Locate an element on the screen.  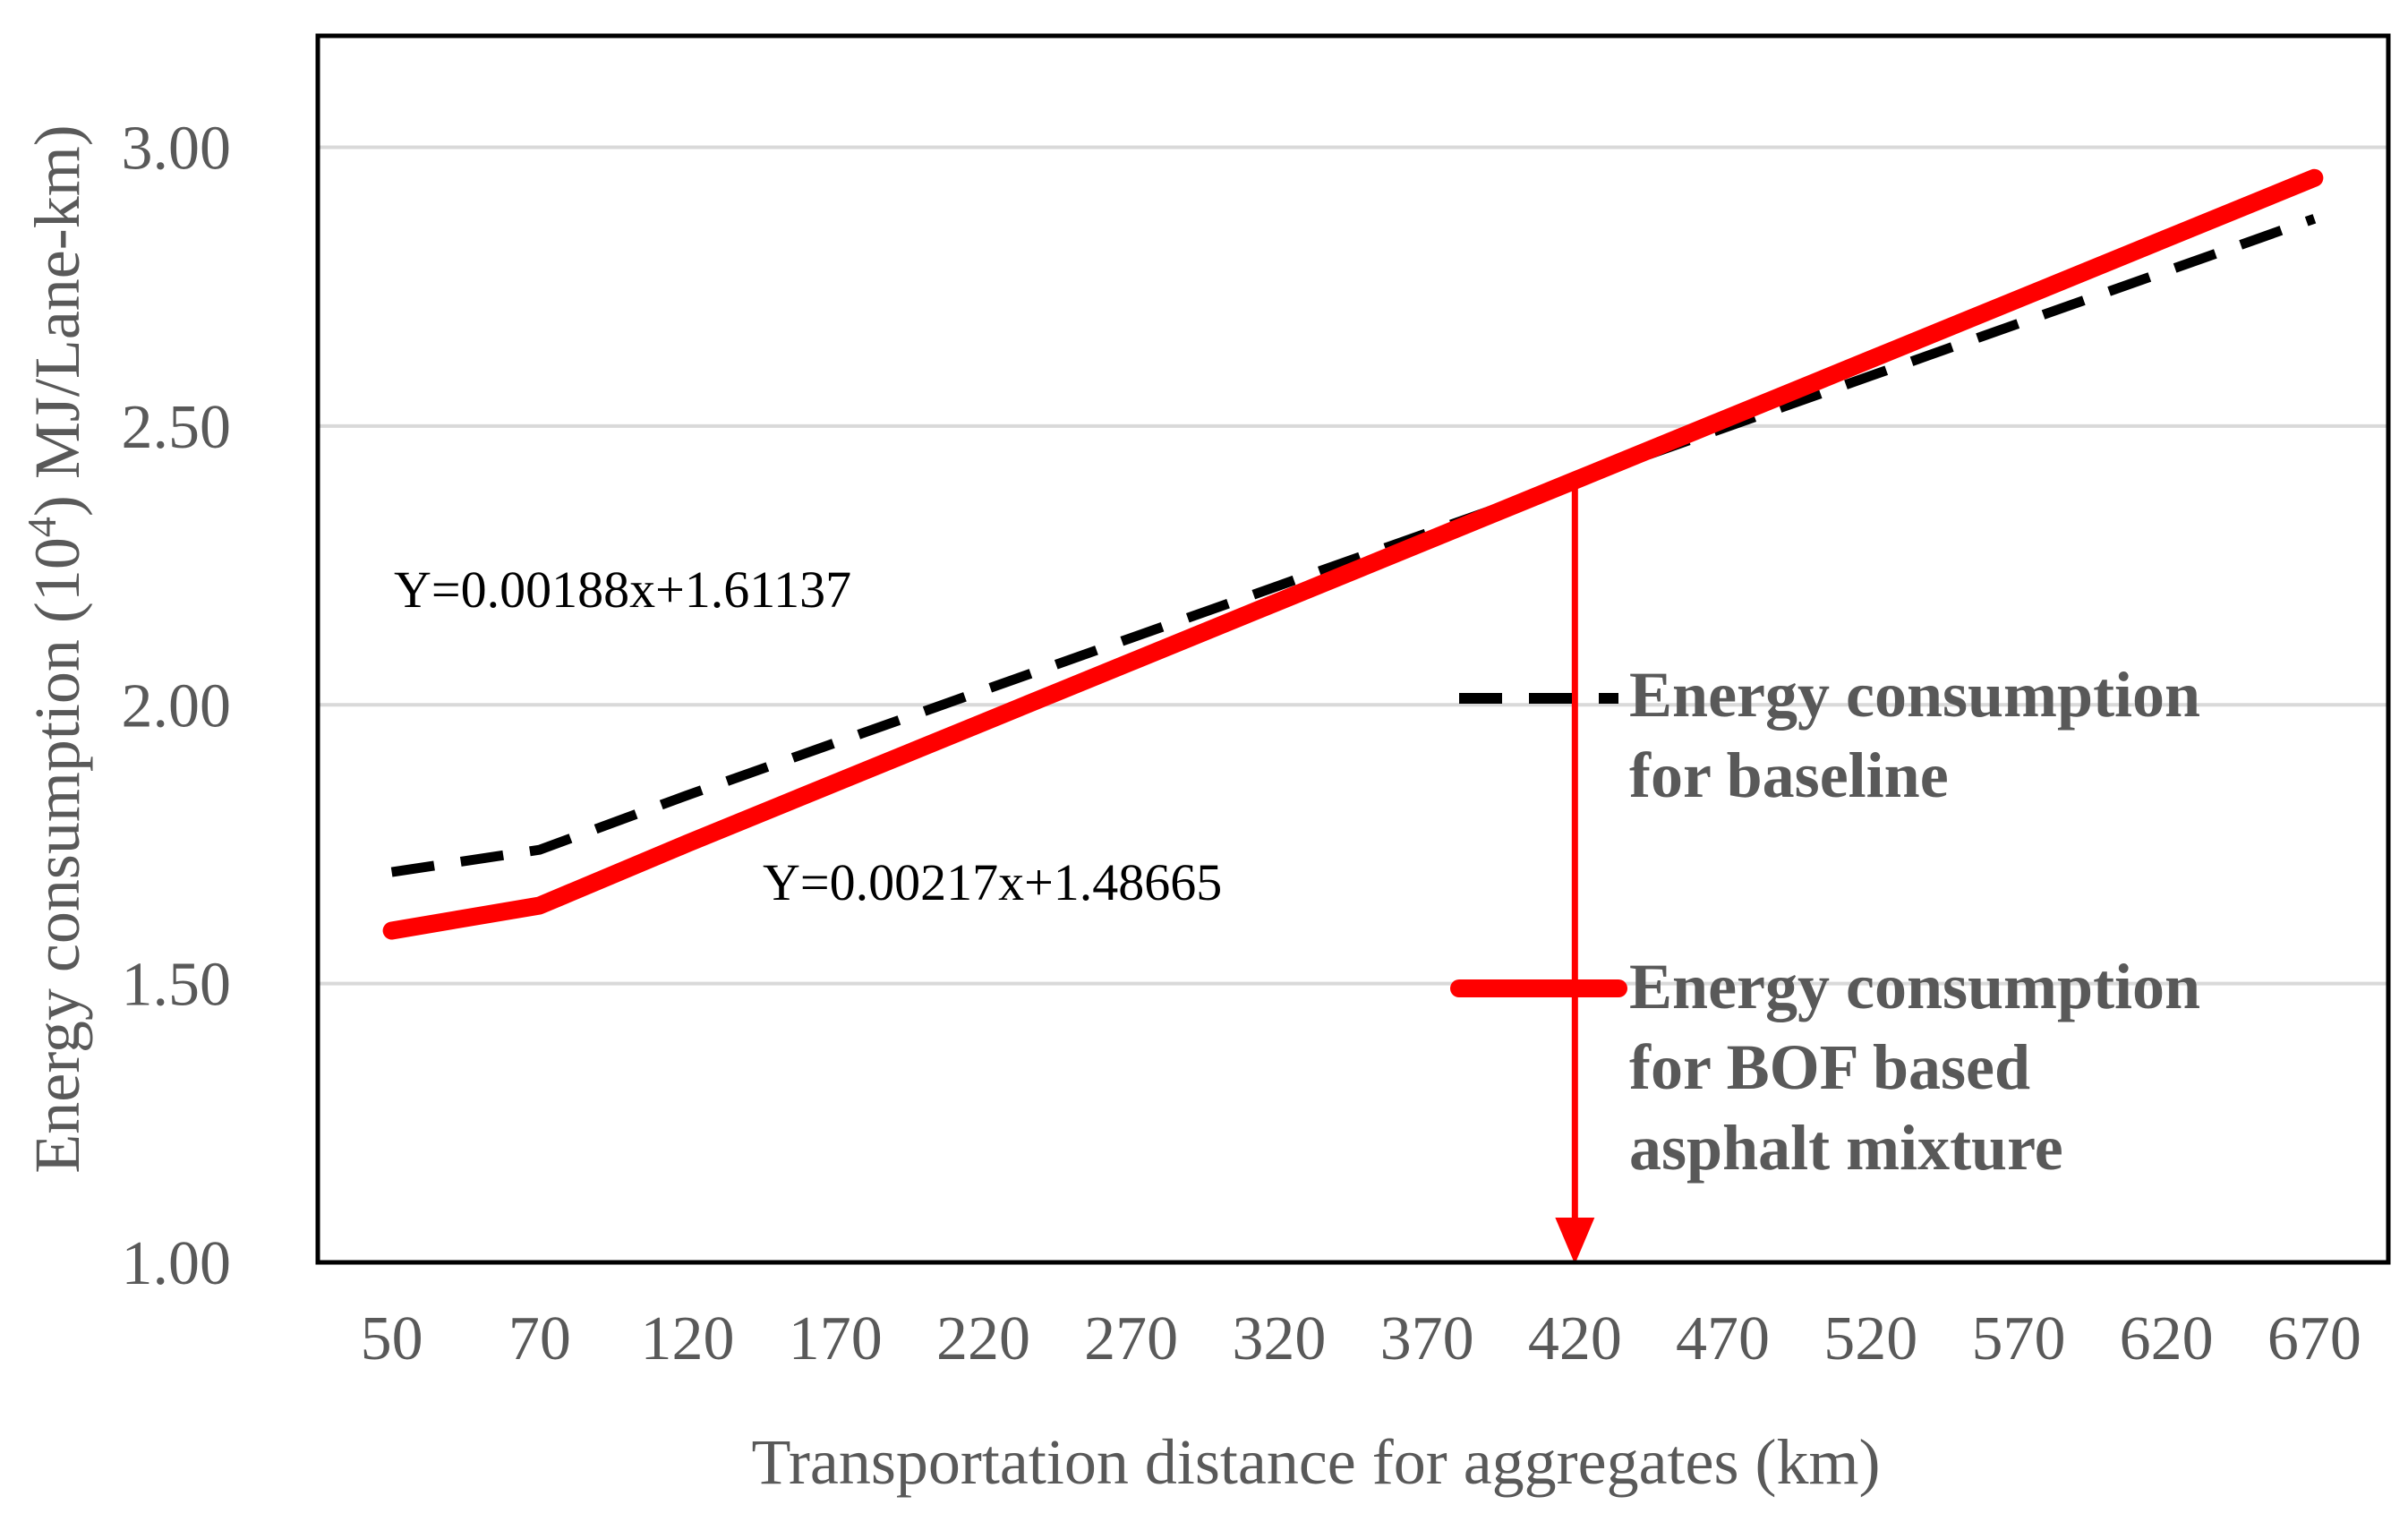
x-tick-label: 670 is located at coordinates (2314, 1338).